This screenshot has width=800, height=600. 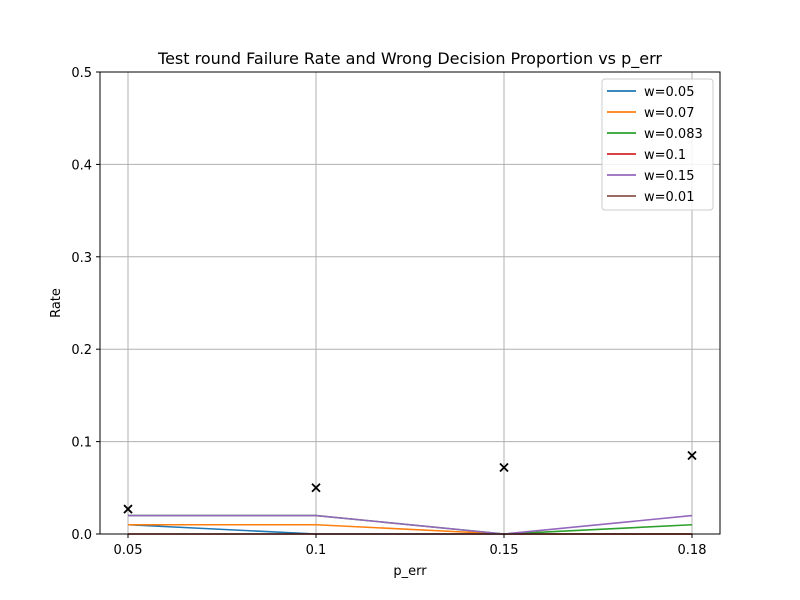 What do you see at coordinates (669, 176) in the screenshot?
I see `legend-label: w=0.15` at bounding box center [669, 176].